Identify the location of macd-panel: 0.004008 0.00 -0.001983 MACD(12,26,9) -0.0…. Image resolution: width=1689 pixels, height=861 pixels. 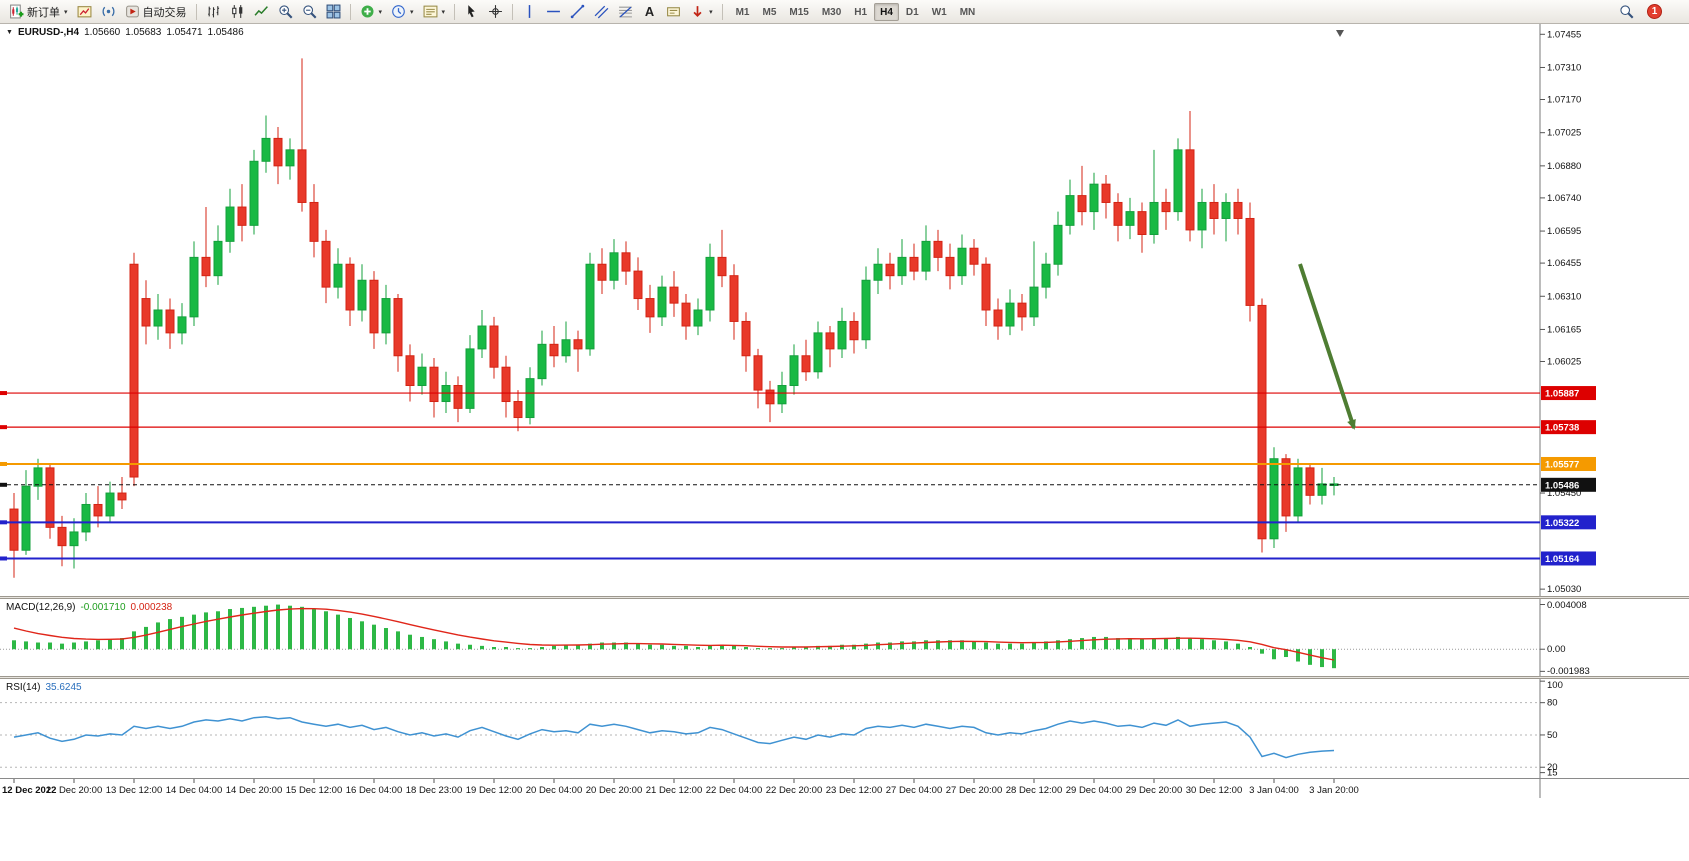
(844, 637).